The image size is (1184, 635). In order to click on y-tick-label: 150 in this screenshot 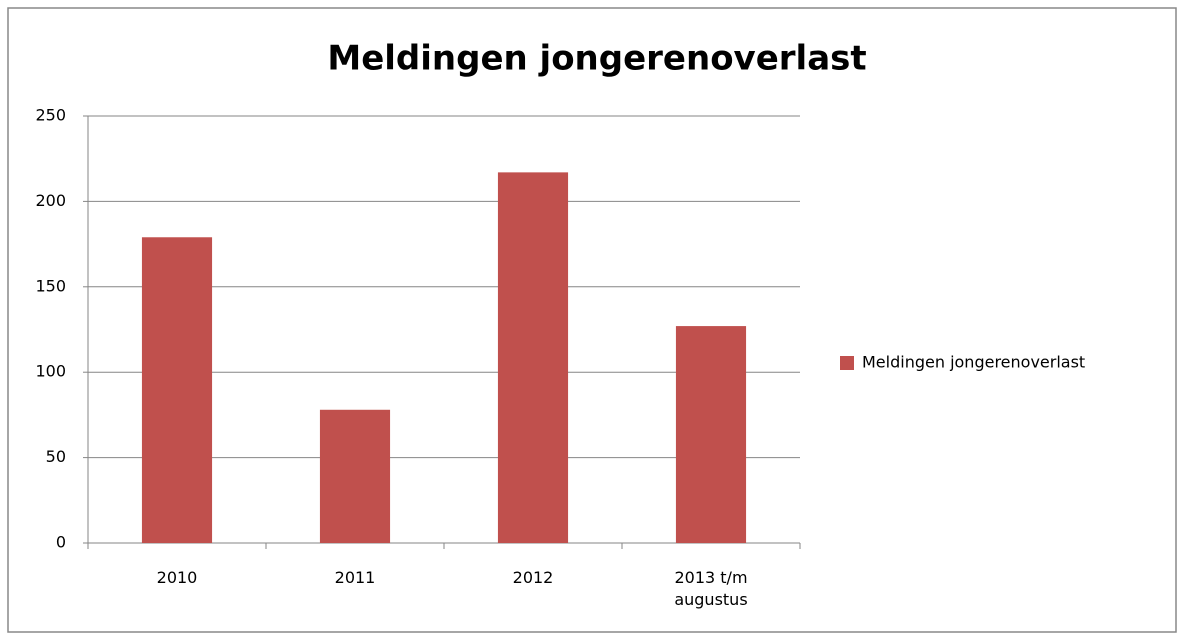, I will do `click(50, 285)`.